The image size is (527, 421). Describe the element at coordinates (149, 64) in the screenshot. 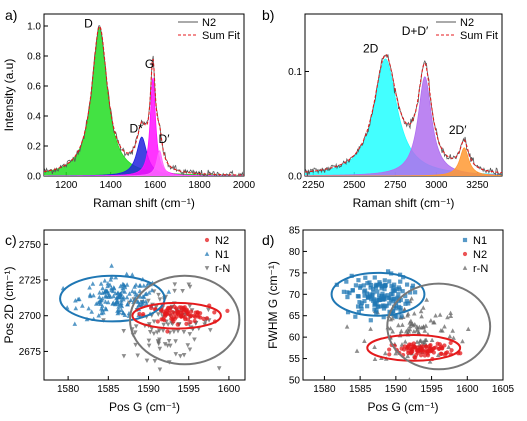

I see `annotation-G: G` at that location.